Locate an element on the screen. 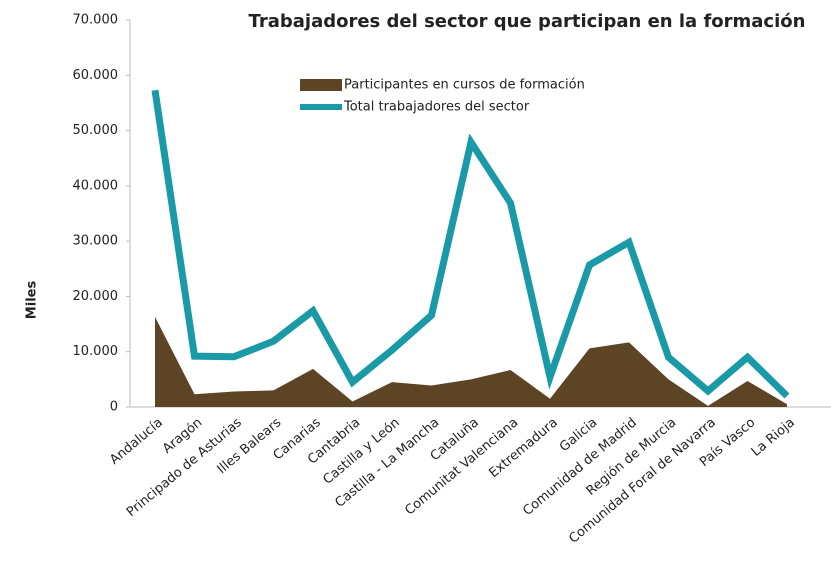 Image resolution: width=831 pixels, height=587 pixels. legend-label: Participantes en cursos de formación is located at coordinates (464, 85).